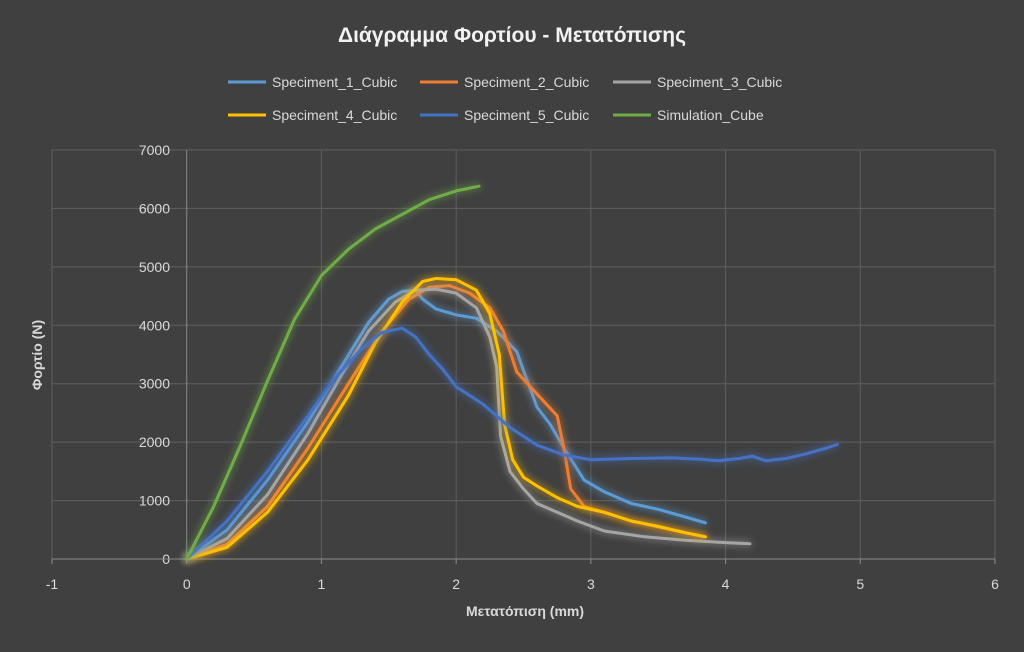 The image size is (1024, 652). I want to click on legend-item: Simulation_Cube, so click(688, 115).